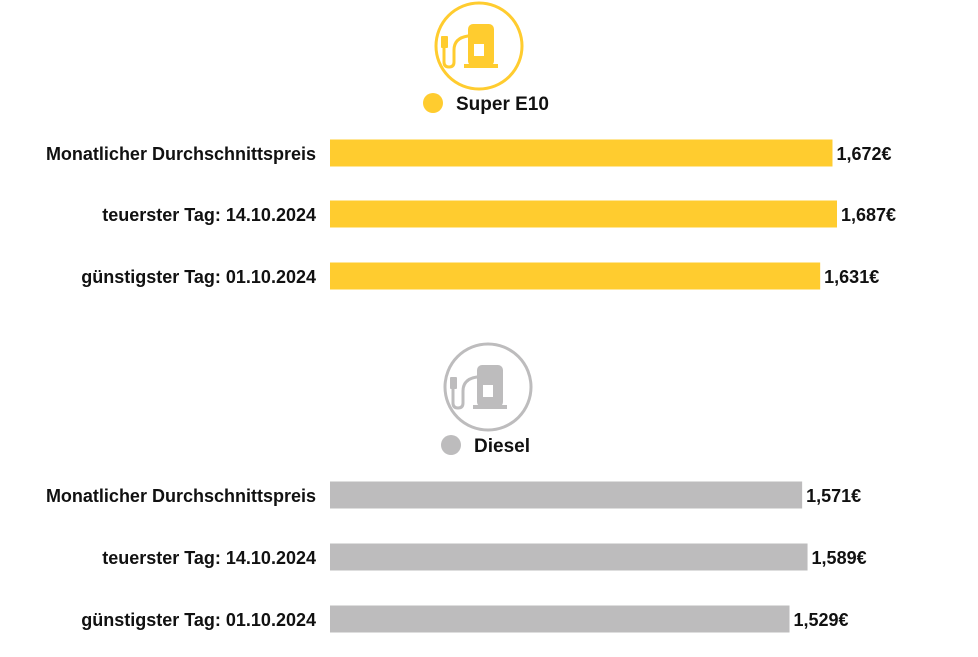 This screenshot has width=978, height=657. What do you see at coordinates (502, 104) in the screenshot?
I see `legend-label: Super E10` at bounding box center [502, 104].